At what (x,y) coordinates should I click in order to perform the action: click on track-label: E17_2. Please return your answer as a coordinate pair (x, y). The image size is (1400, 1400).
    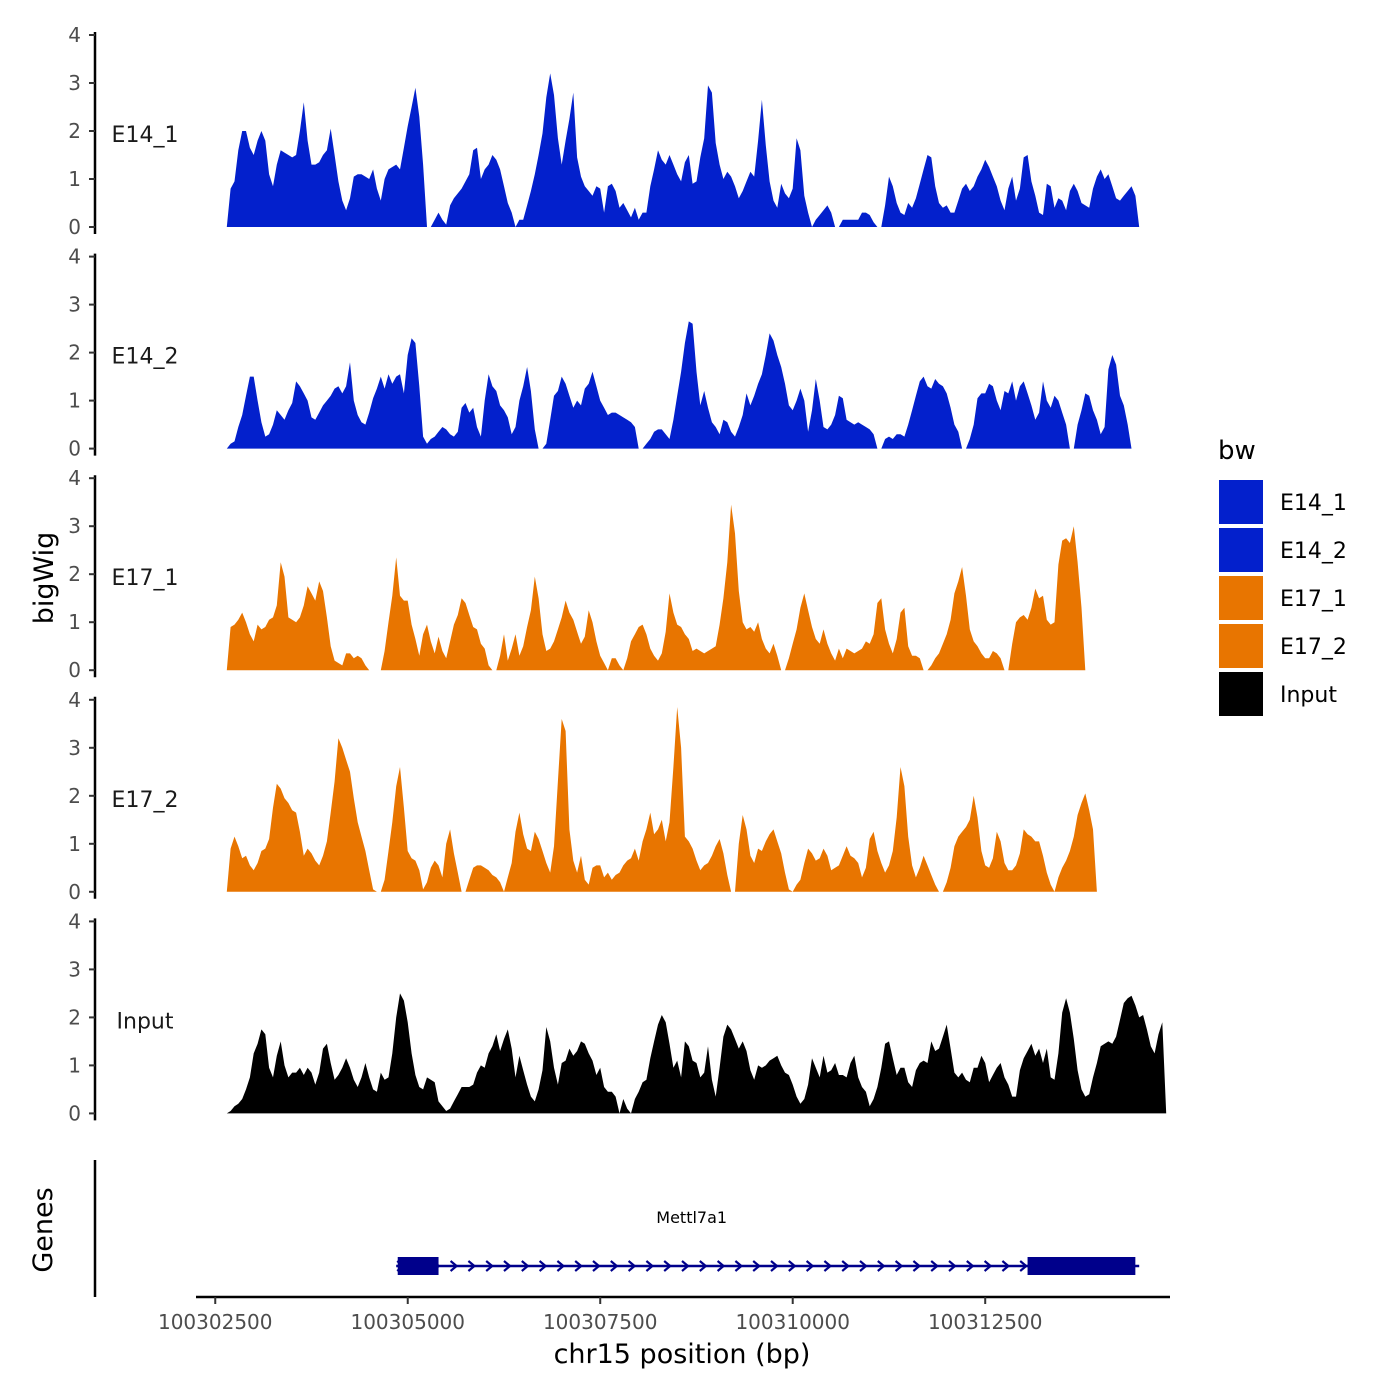
    Looking at the image, I should click on (145, 800).